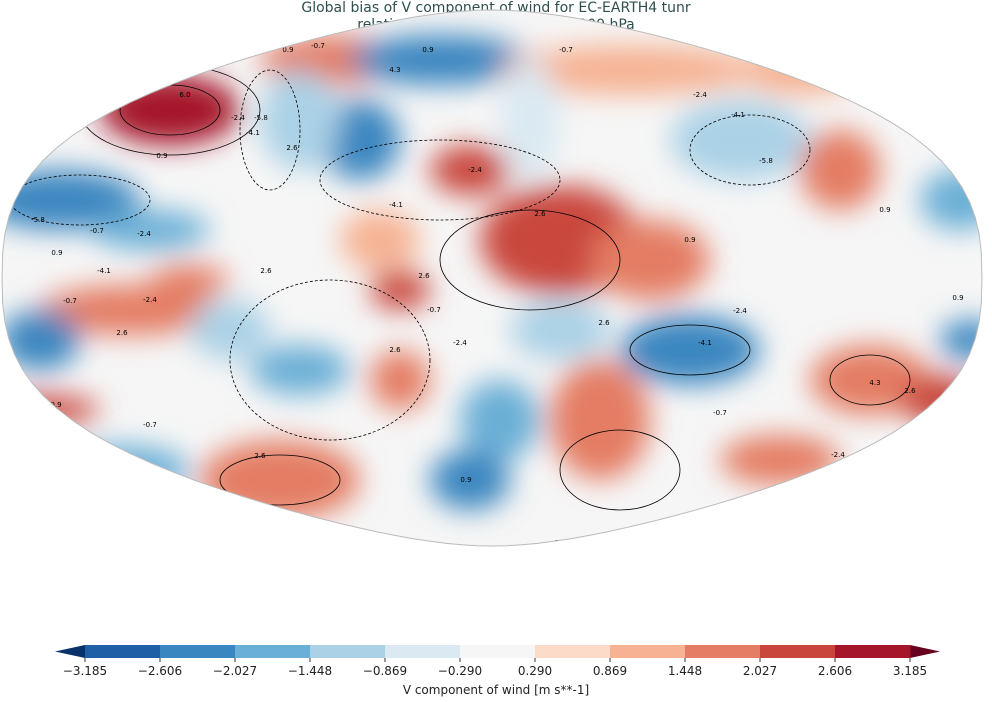  Describe the element at coordinates (70, 651) in the screenshot. I see `colorbar-extend-low` at that location.